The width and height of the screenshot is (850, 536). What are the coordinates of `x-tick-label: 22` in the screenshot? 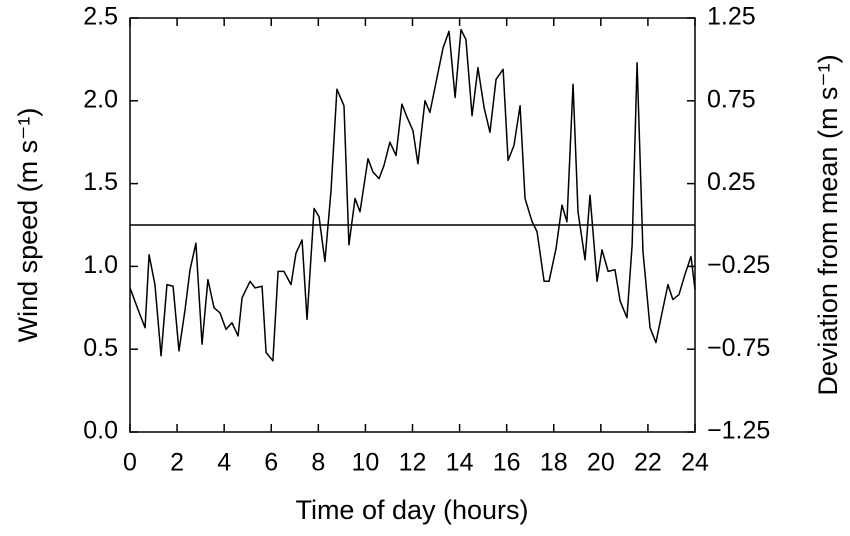 It's located at (648, 463).